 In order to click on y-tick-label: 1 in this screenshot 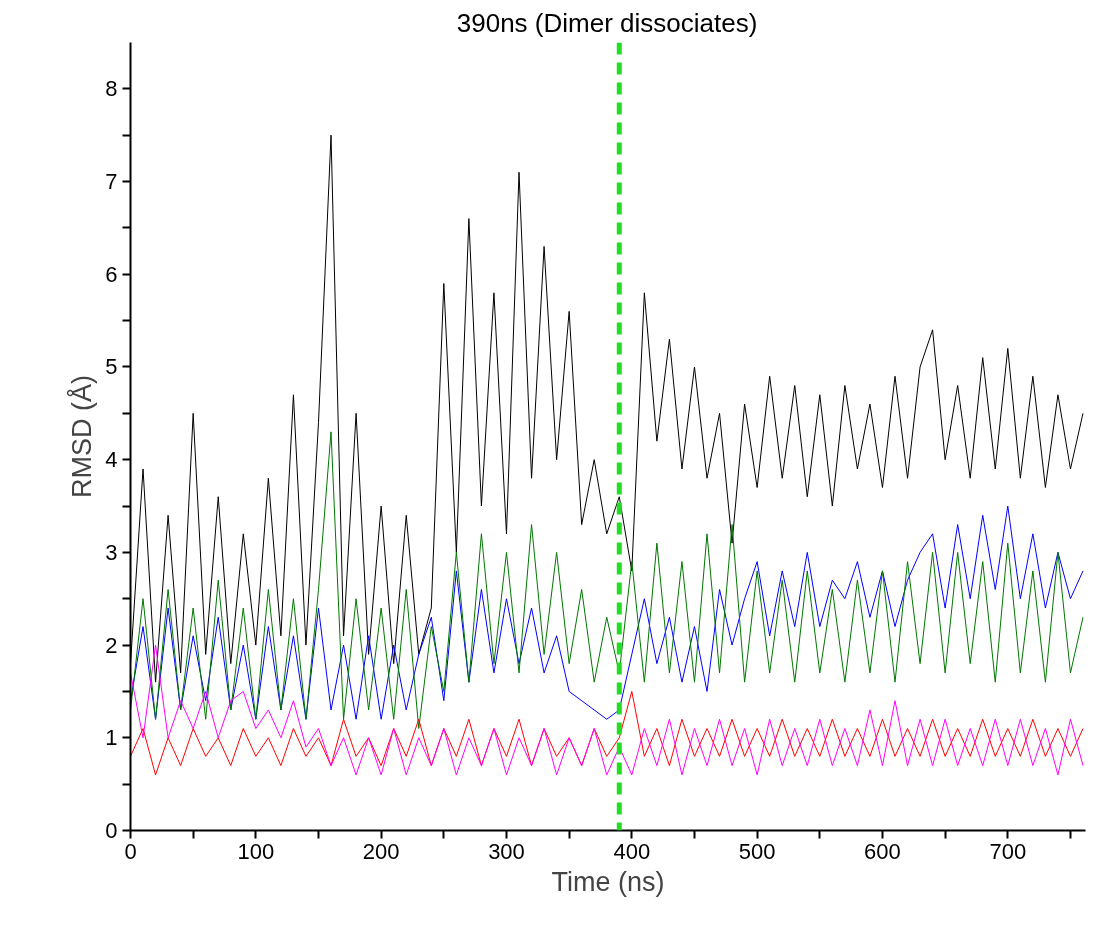, I will do `click(111, 738)`.